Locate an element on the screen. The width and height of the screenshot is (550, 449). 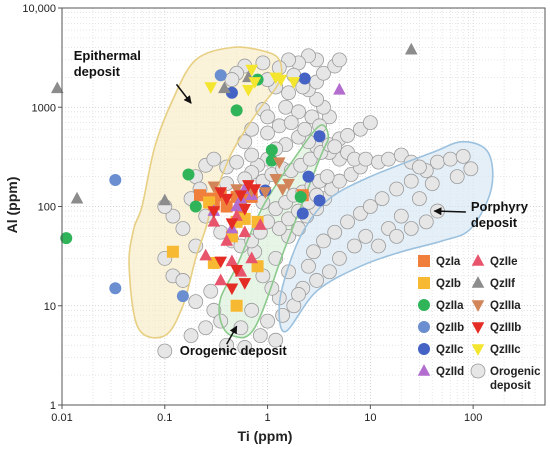
legend-marker-qziia is located at coordinates (424, 305).